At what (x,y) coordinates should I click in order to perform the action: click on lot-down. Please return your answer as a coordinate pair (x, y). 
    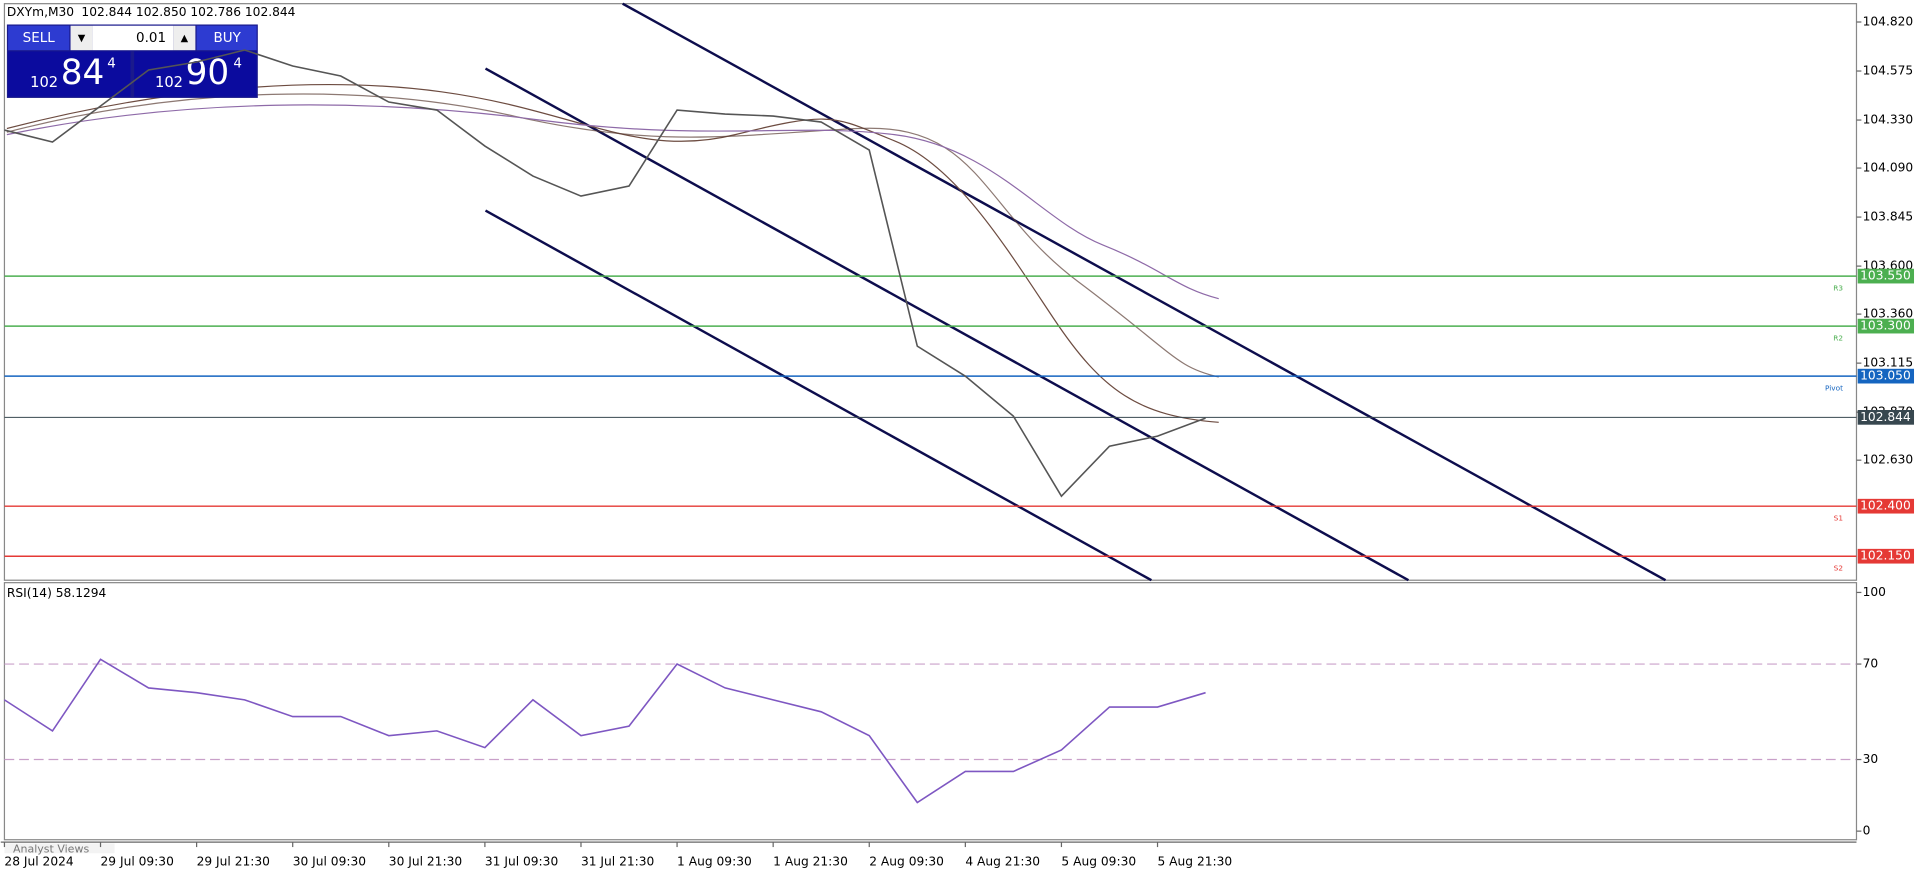
    Looking at the image, I should click on (81, 38).